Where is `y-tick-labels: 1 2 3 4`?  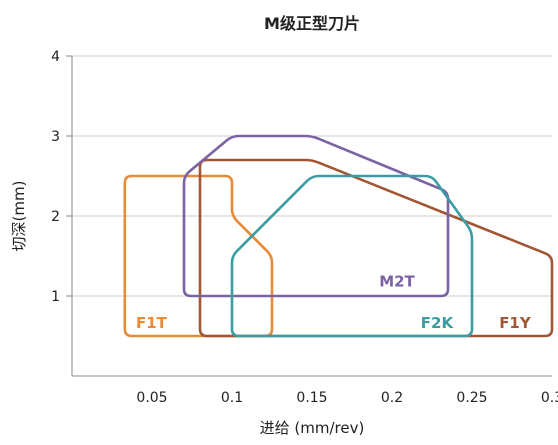
y-tick-labels: 1 2 3 4 is located at coordinates (55, 177).